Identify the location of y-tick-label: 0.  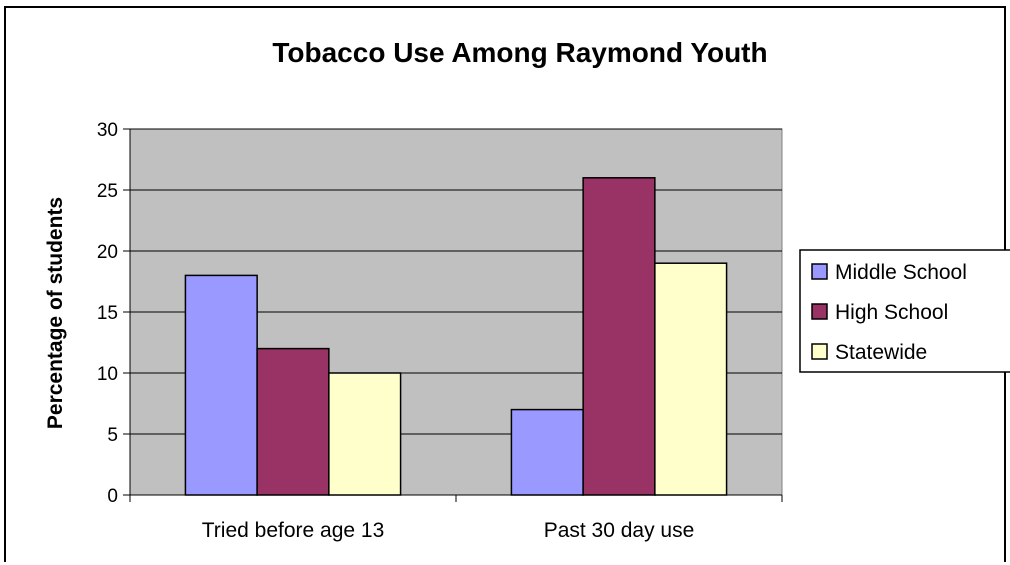
(112, 496).